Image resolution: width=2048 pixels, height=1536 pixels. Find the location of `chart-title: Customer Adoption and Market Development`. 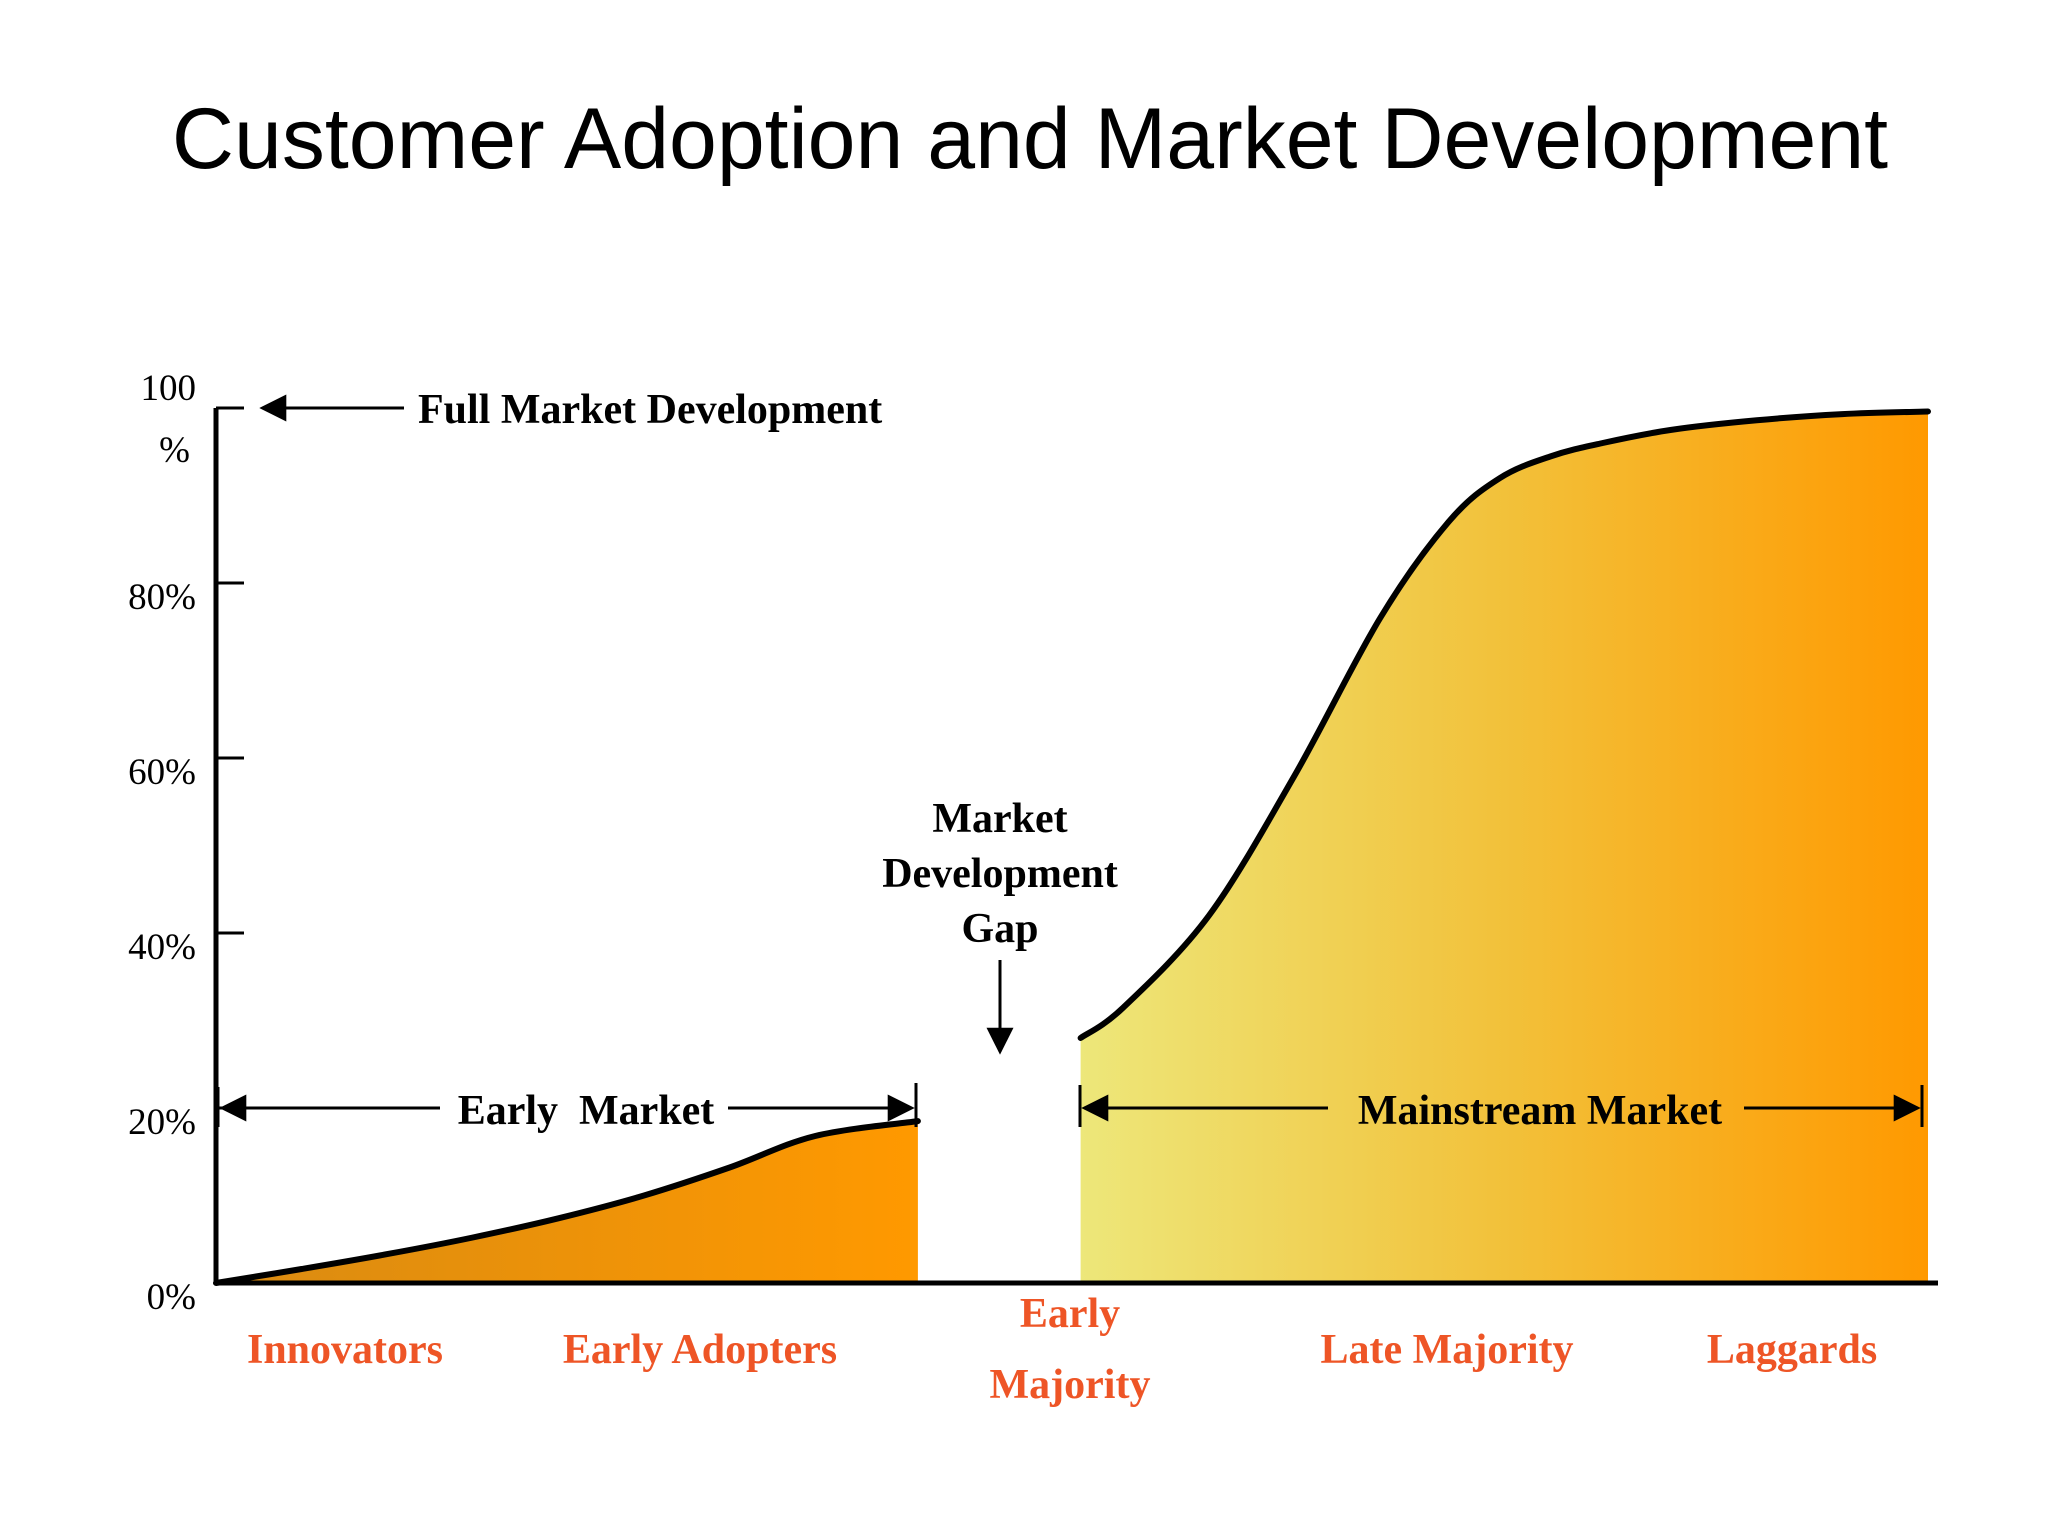

chart-title: Customer Adoption and Market Development is located at coordinates (1030, 139).